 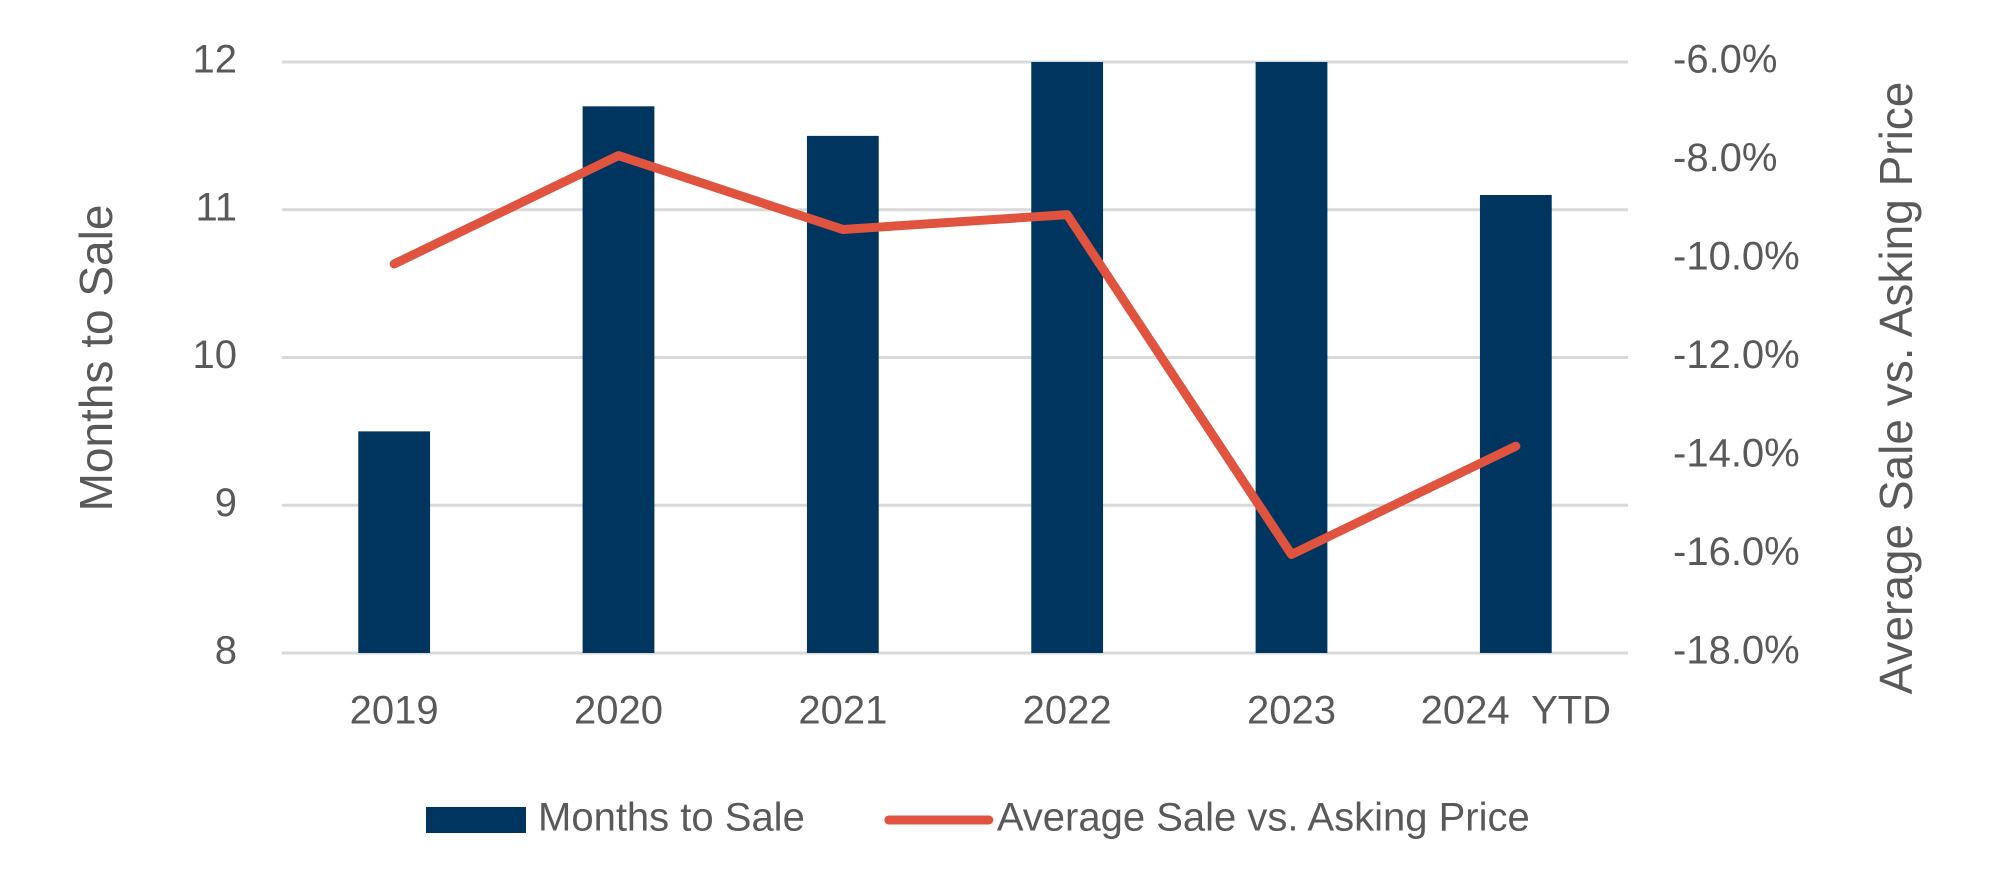 I want to click on y-tick-label: 10, so click(x=215, y=355).